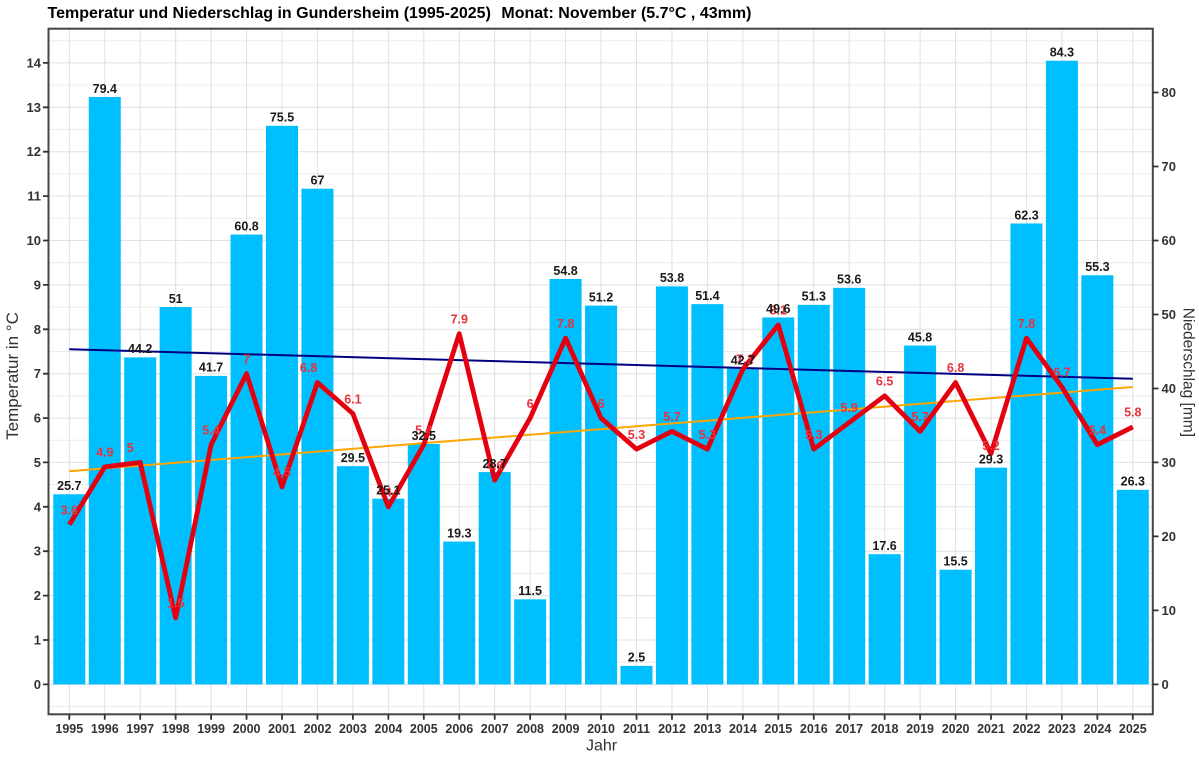 The width and height of the screenshot is (1199, 758). Describe the element at coordinates (636, 658) in the screenshot. I see `svg-text: 2.5` at that location.